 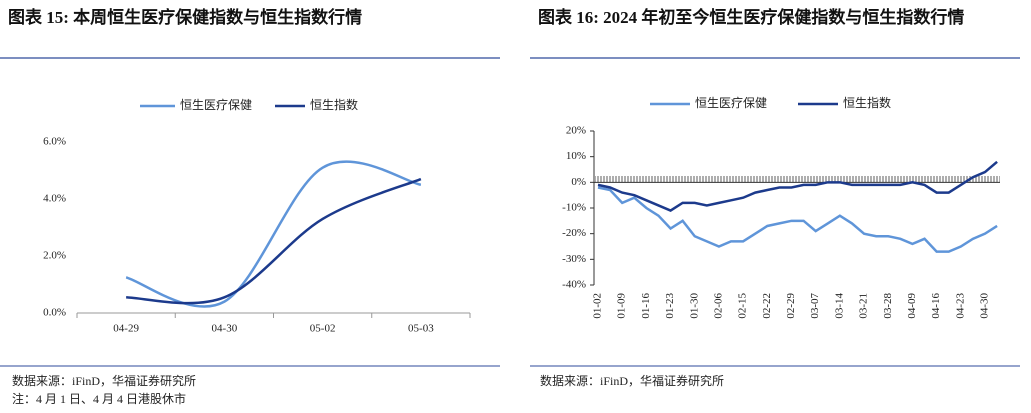 I want to click on y-tick-label: -40%, so click(x=574, y=285).